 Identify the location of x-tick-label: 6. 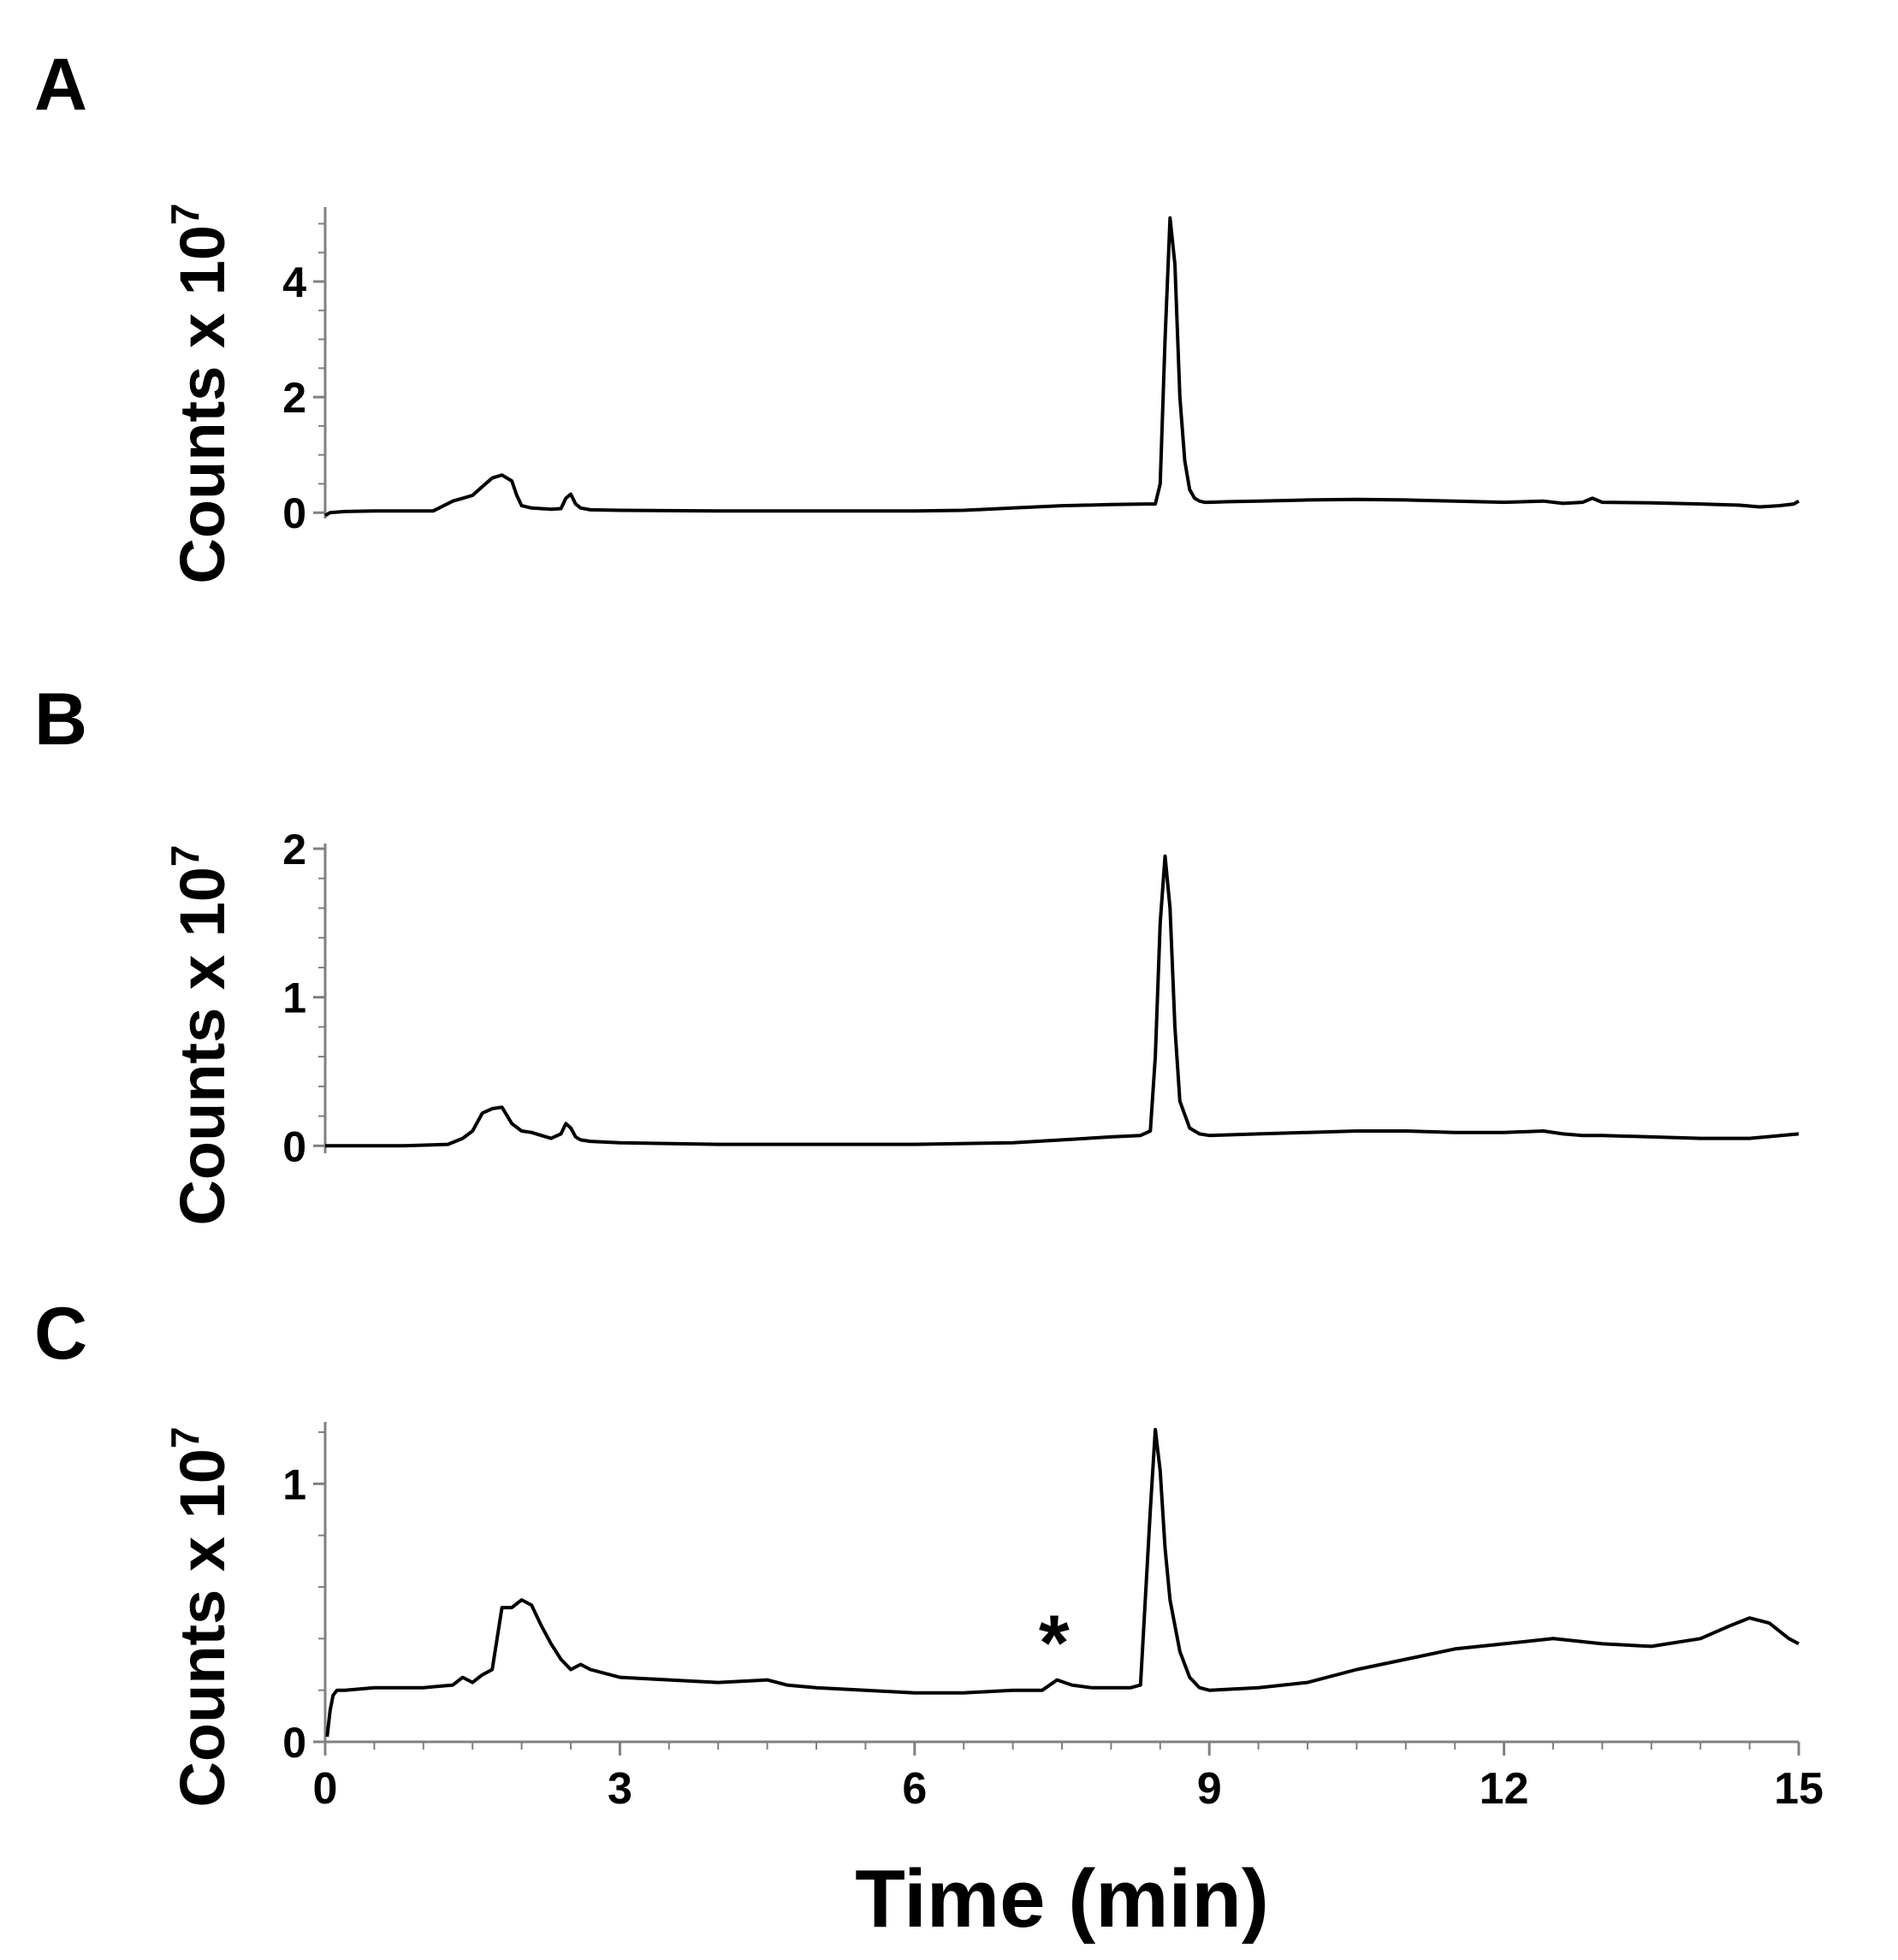
(914, 1789).